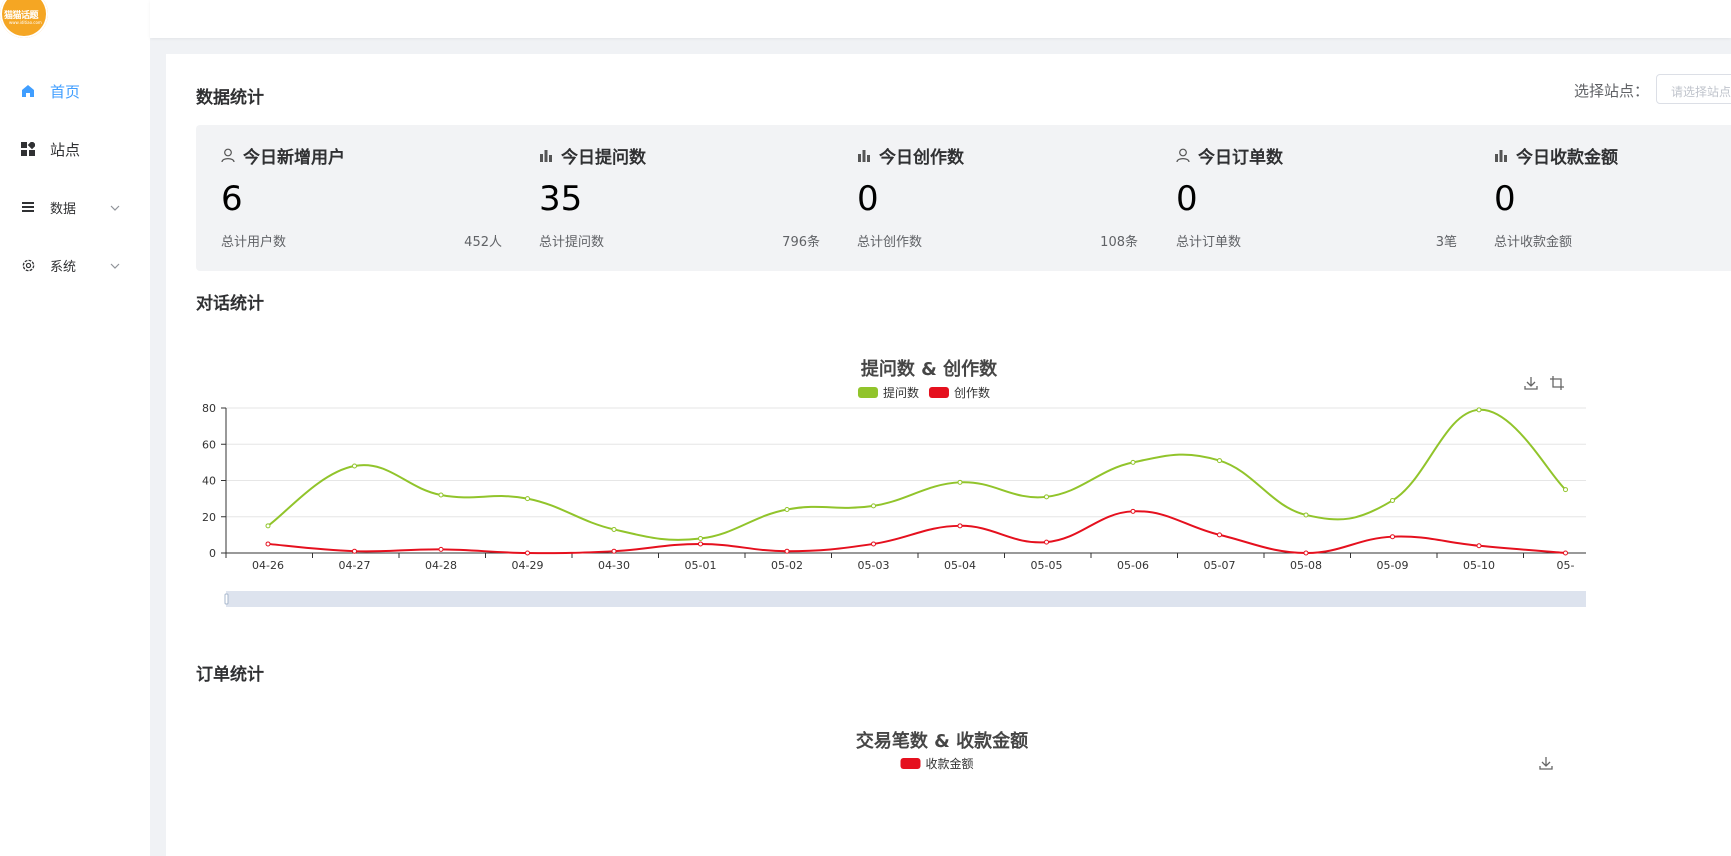  Describe the element at coordinates (603, 158) in the screenshot. I see `stat-card-title: 今日提问数` at that location.